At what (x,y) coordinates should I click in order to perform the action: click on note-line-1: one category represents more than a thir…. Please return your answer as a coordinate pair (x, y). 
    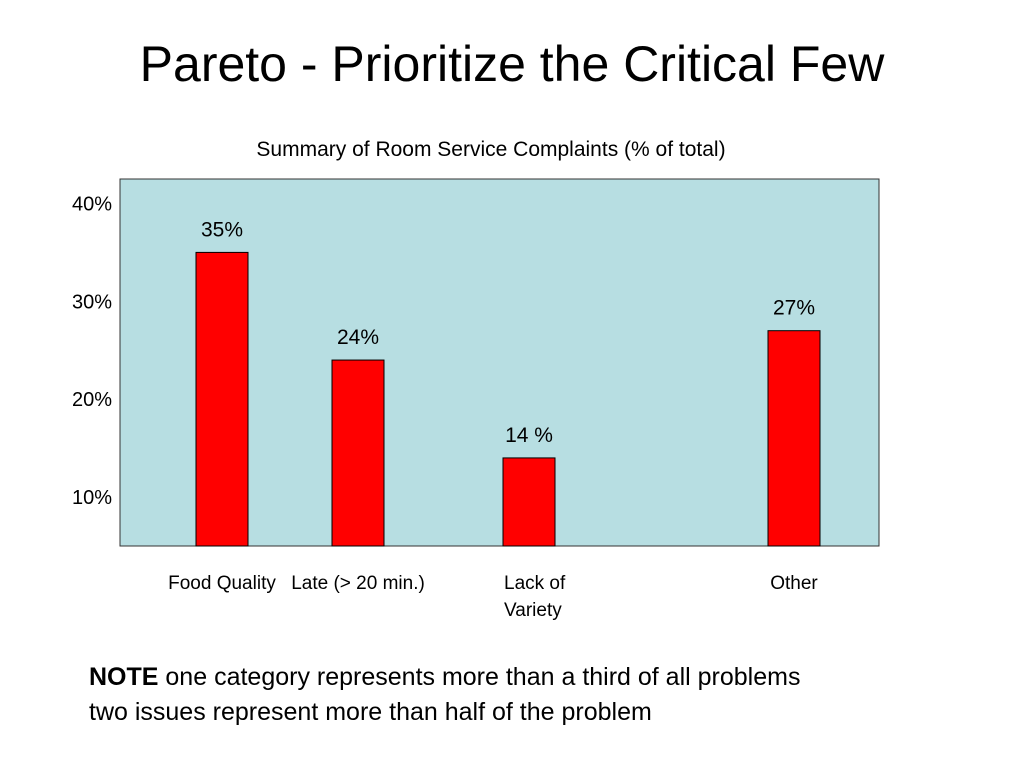
    Looking at the image, I should click on (483, 677).